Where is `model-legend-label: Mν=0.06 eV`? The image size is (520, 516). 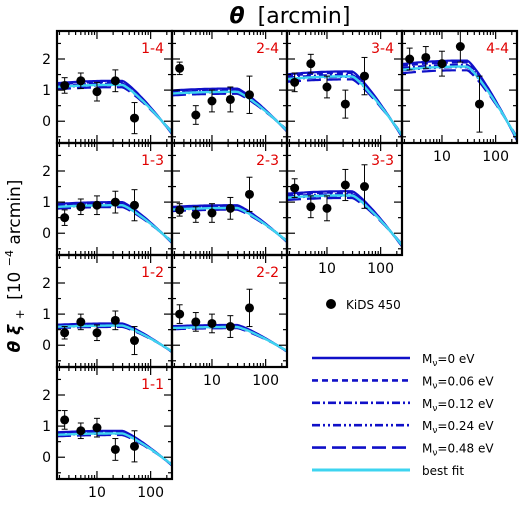
model-legend-label: Mν=0.06 eV is located at coordinates (458, 382).